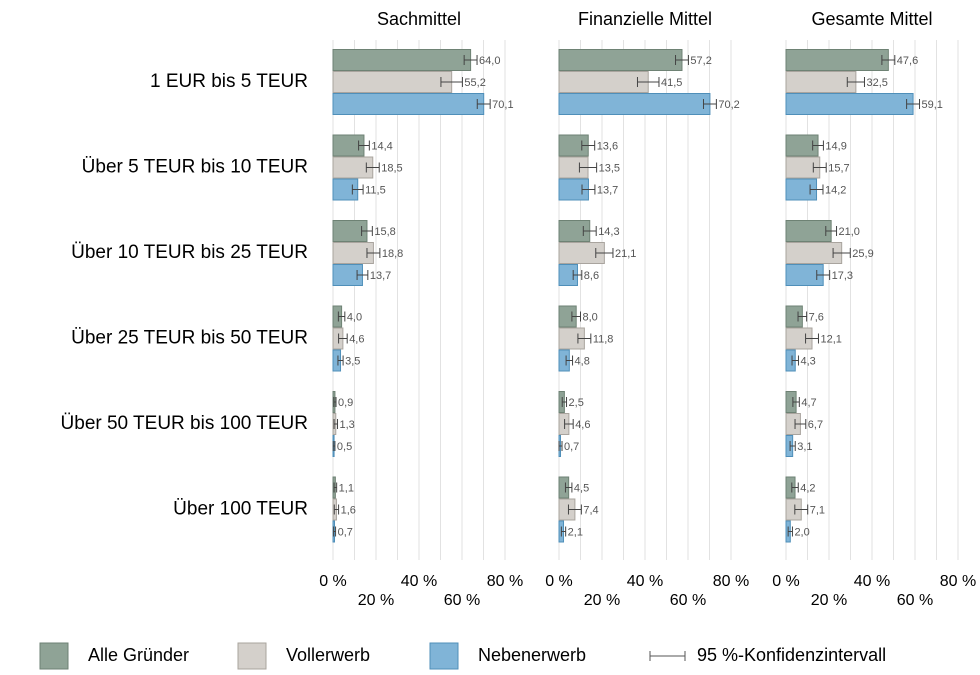 The height and width of the screenshot is (675, 980). I want to click on value-label: 13,5, so click(609, 168).